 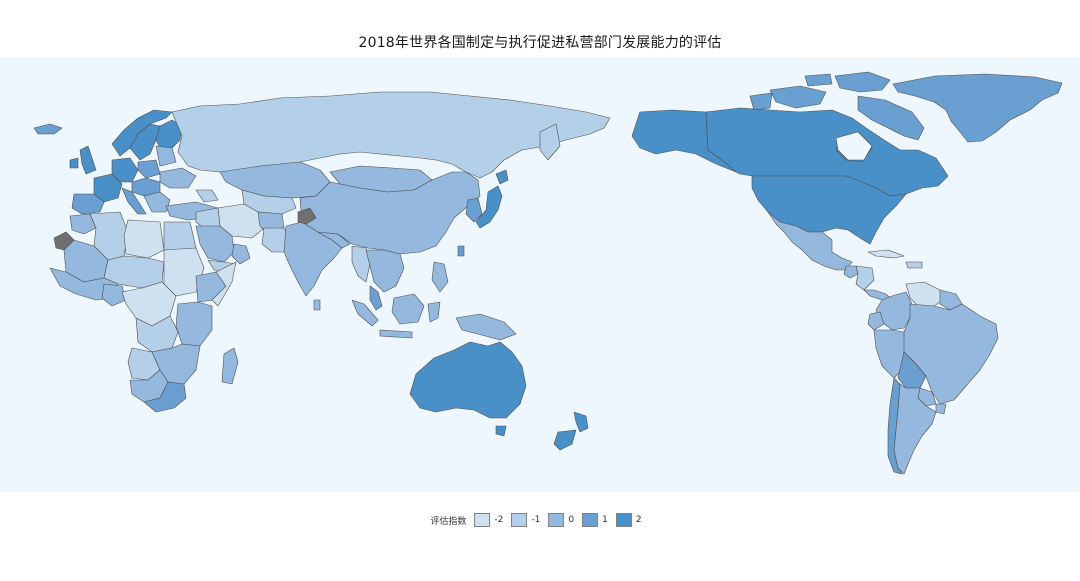 What do you see at coordinates (886, 254) in the screenshot?
I see `cuba` at bounding box center [886, 254].